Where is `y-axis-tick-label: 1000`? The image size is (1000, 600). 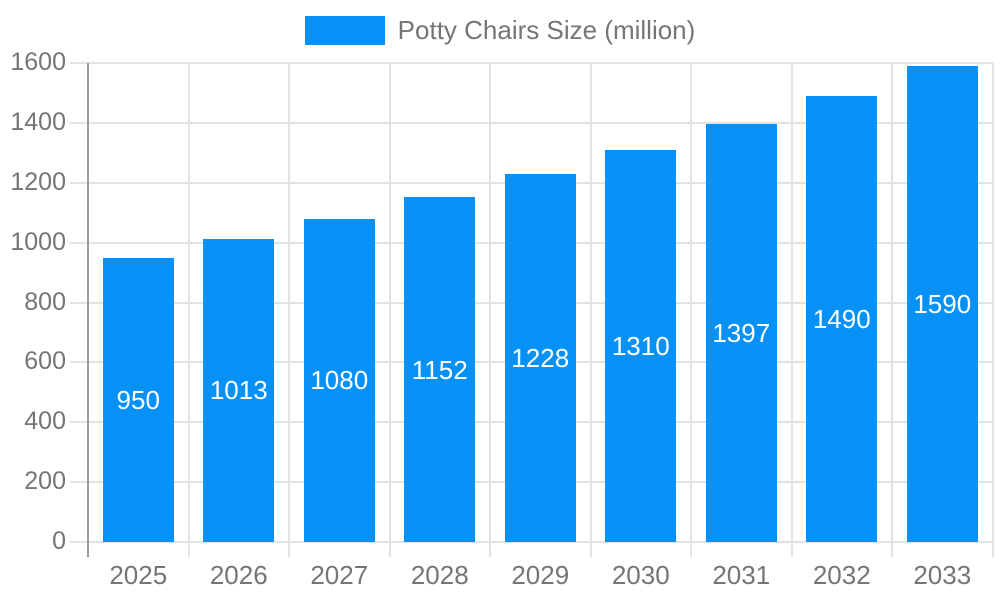 y-axis-tick-label: 1000 is located at coordinates (38, 241).